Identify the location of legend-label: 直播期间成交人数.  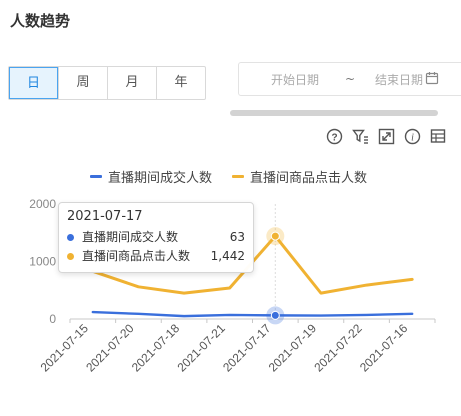
(160, 178).